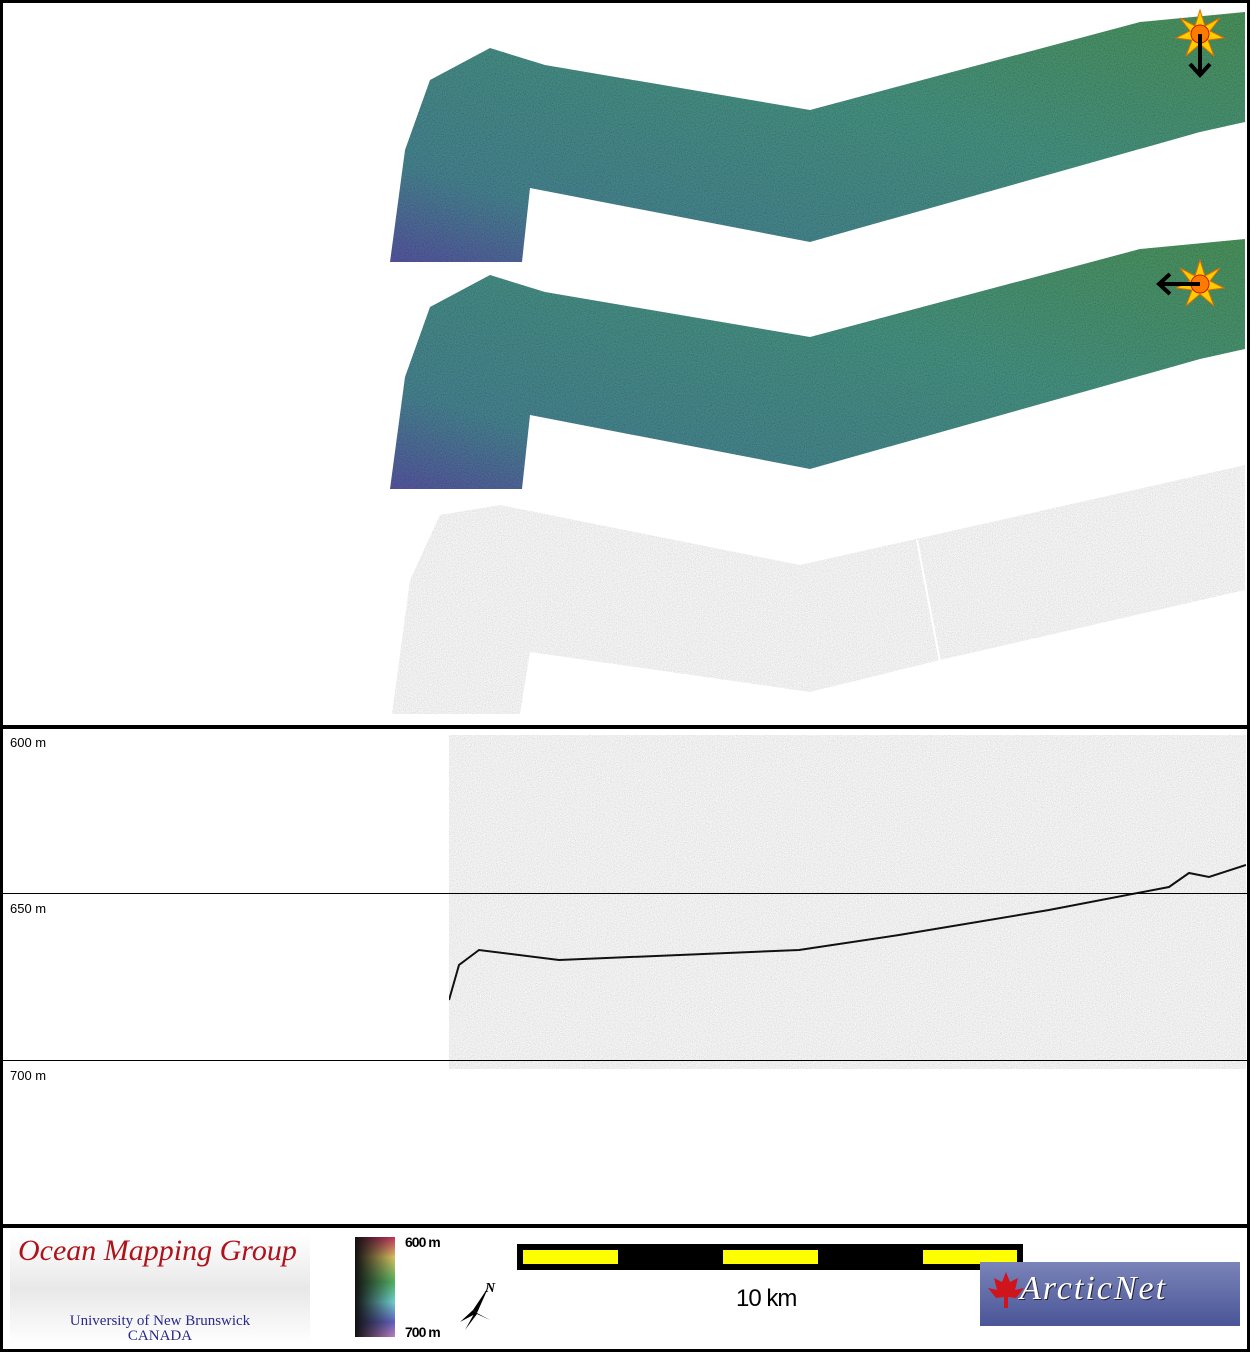  Describe the element at coordinates (1200, 56) in the screenshot. I see `arrow-down-icon` at that location.